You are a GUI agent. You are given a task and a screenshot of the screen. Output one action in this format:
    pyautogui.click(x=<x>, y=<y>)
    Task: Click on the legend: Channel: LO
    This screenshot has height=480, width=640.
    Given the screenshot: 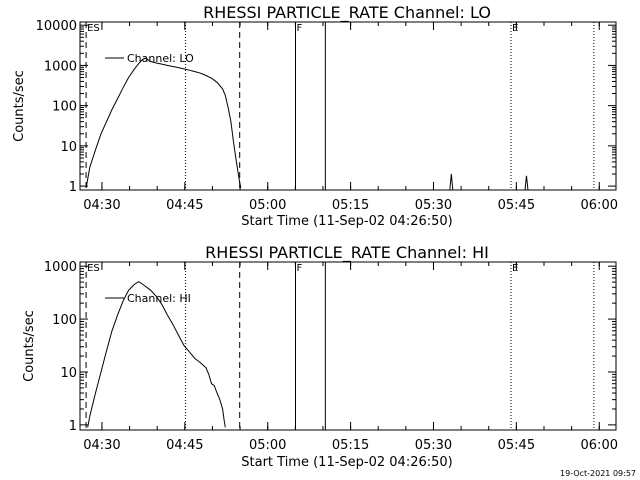 What is the action you would take?
    pyautogui.click(x=149, y=58)
    